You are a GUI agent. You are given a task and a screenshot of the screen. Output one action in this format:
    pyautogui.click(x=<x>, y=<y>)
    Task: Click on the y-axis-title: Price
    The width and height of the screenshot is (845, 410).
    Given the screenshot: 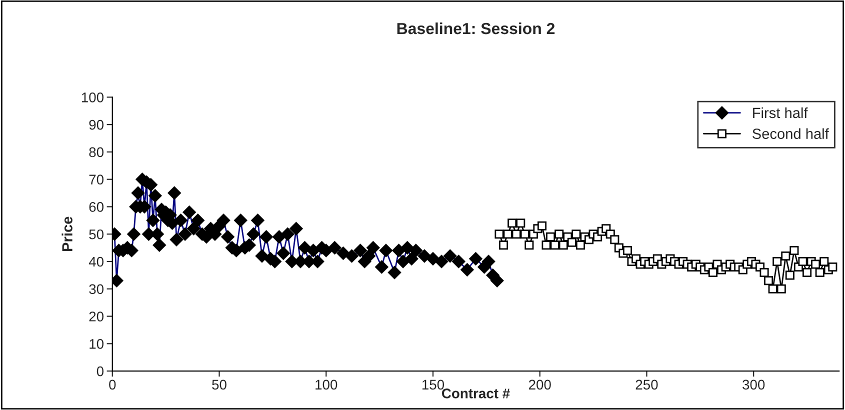 What is the action you would take?
    pyautogui.click(x=67, y=233)
    